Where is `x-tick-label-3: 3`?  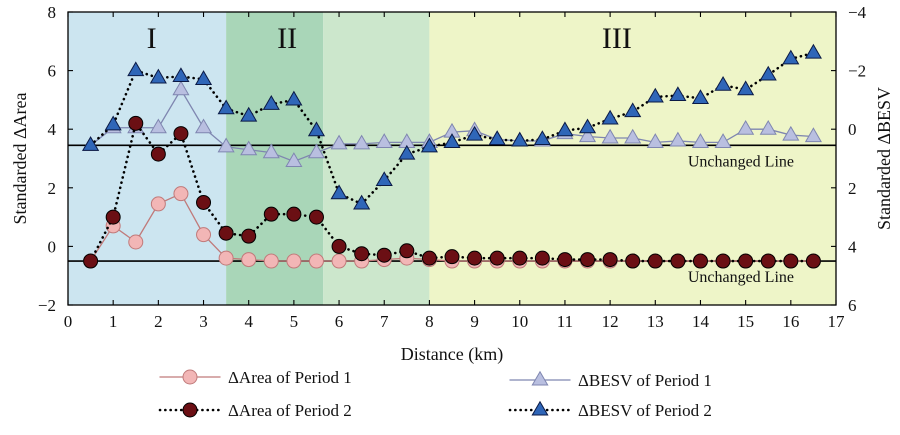 x-tick-label-3: 3 is located at coordinates (203, 321).